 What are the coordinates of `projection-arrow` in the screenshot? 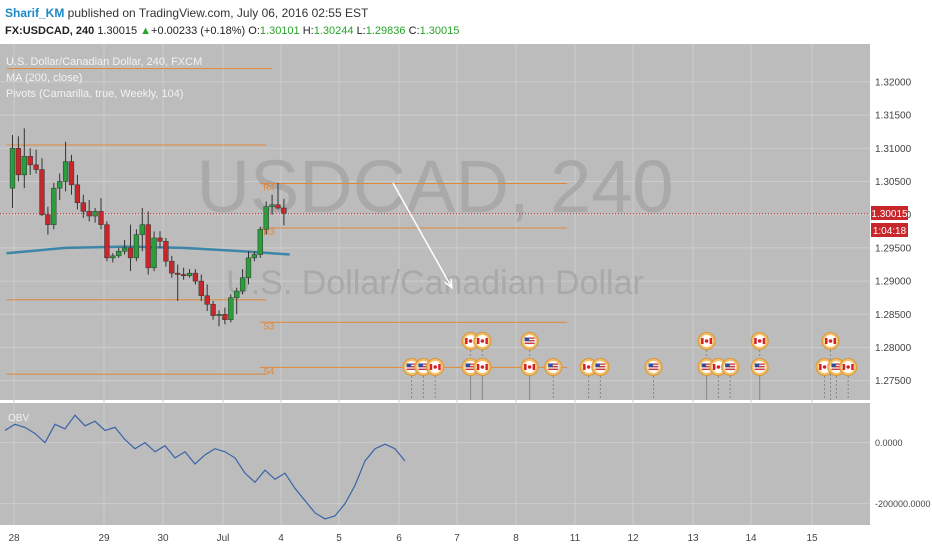 It's located at (422, 236).